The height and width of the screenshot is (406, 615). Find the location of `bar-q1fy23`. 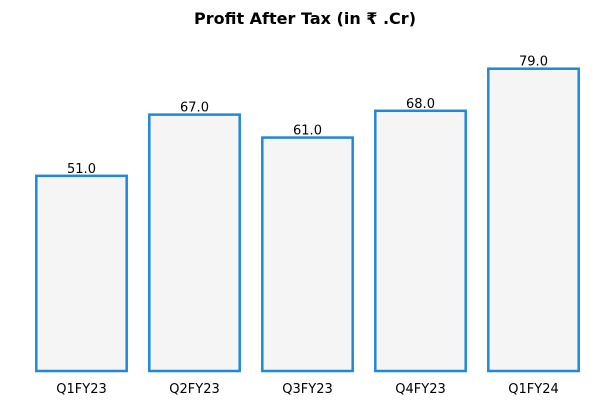

bar-q1fy23 is located at coordinates (81, 273).